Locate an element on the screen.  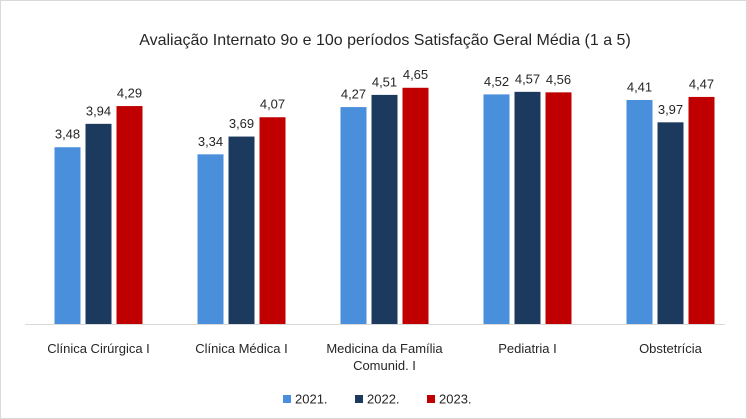
data-label: 3,34 is located at coordinates (210, 141).